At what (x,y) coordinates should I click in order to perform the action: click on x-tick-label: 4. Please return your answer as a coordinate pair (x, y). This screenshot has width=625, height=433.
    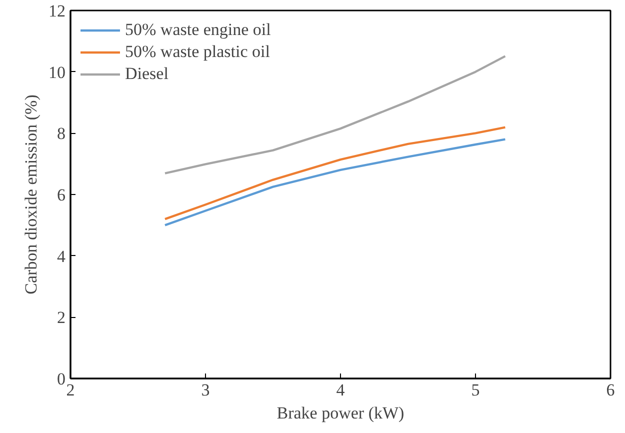
    Looking at the image, I should click on (341, 390).